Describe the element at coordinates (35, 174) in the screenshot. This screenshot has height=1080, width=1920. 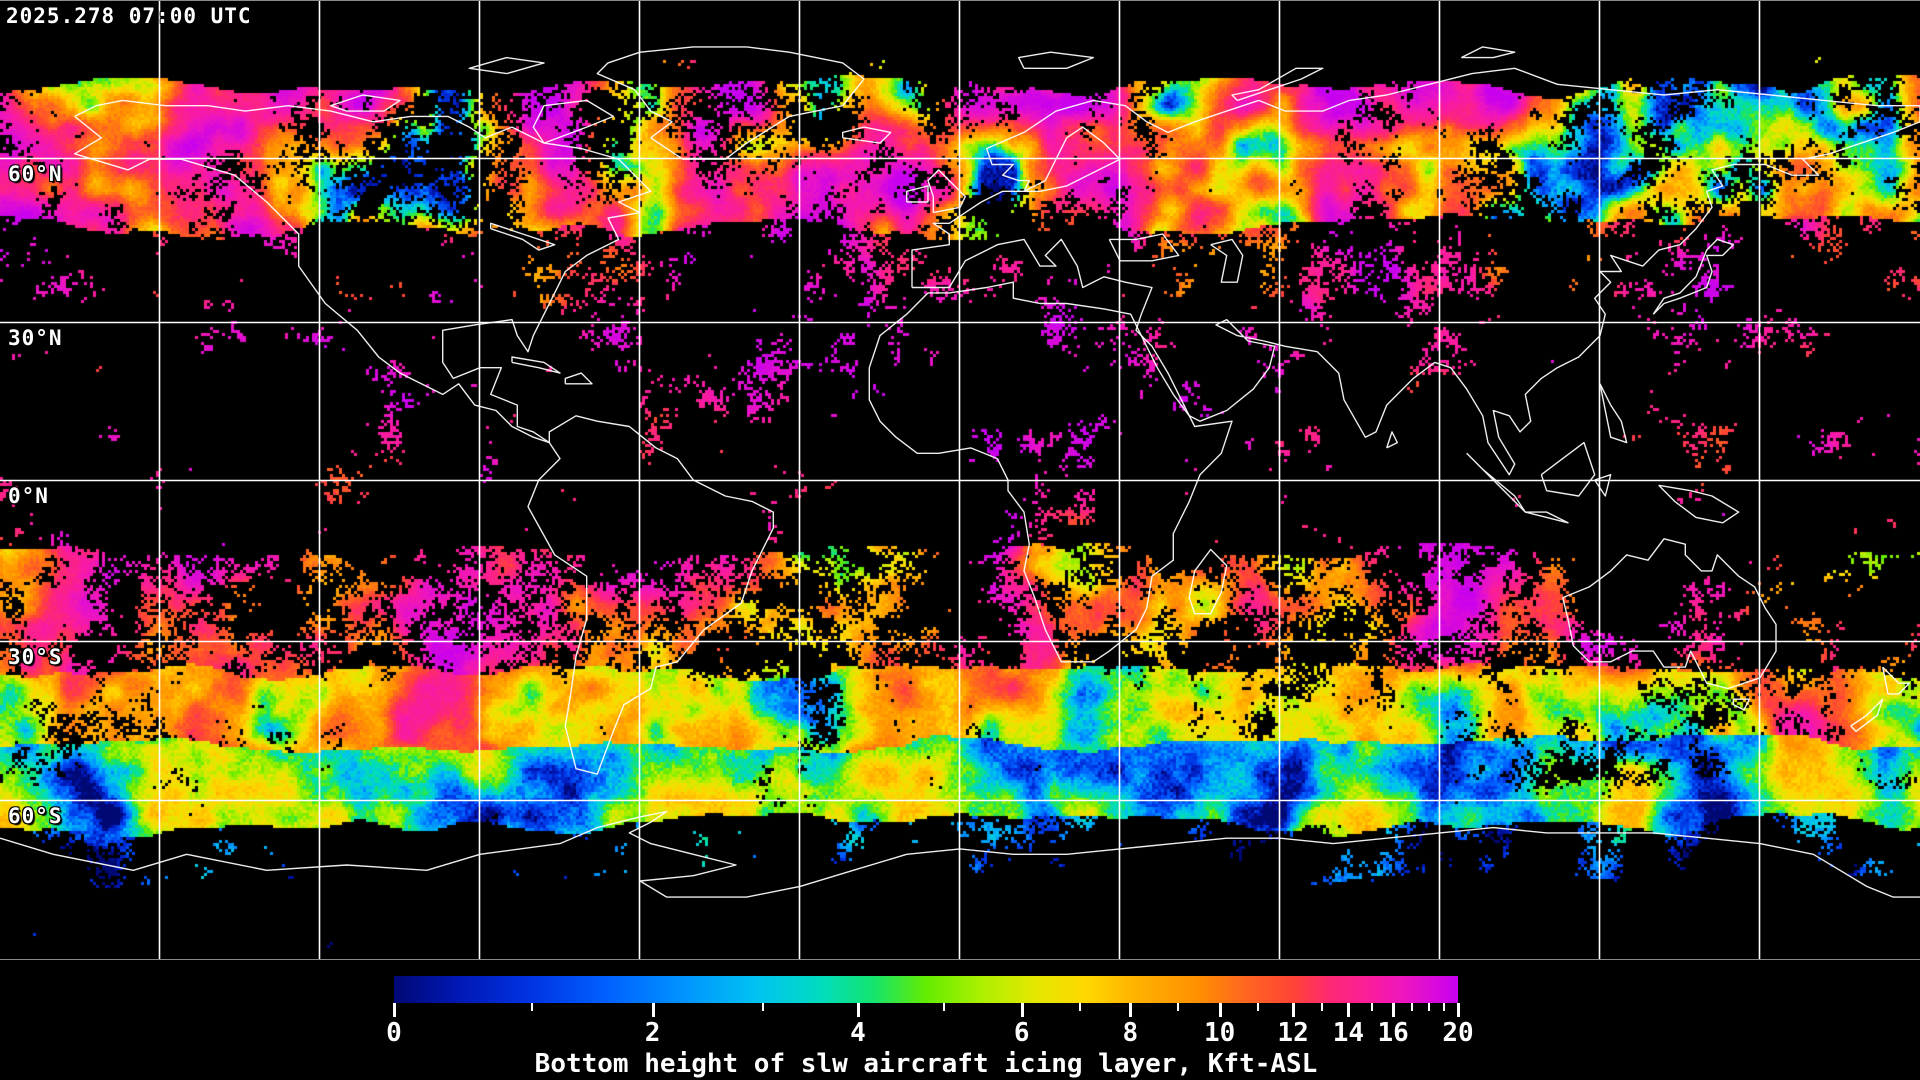
I see `latitude-label: 60°N` at that location.